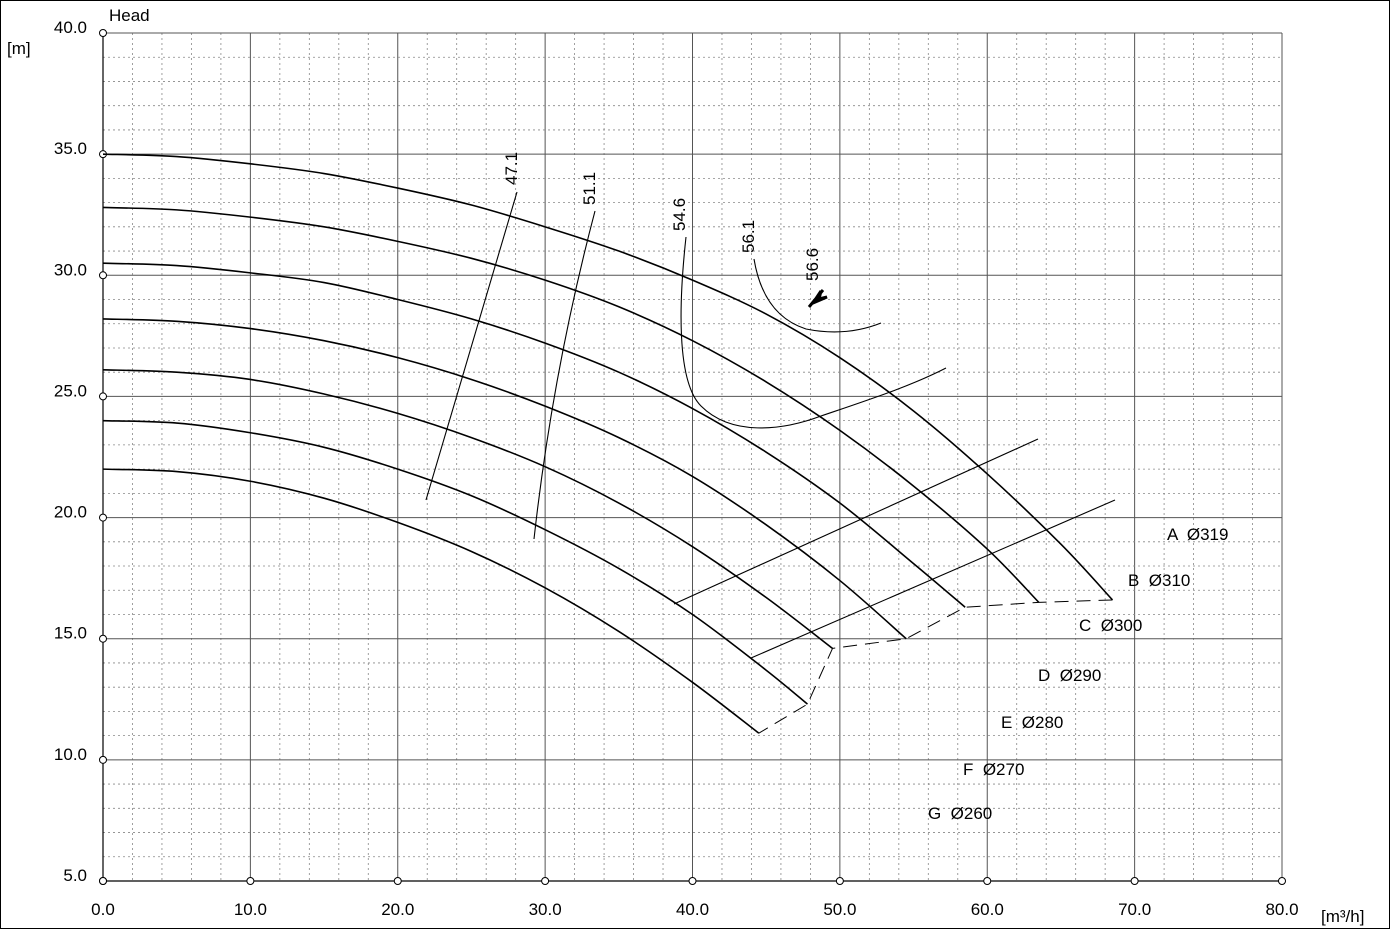 Image resolution: width=1390 pixels, height=929 pixels. Describe the element at coordinates (70, 633) in the screenshot. I see `y-tick-label: 15.0` at that location.